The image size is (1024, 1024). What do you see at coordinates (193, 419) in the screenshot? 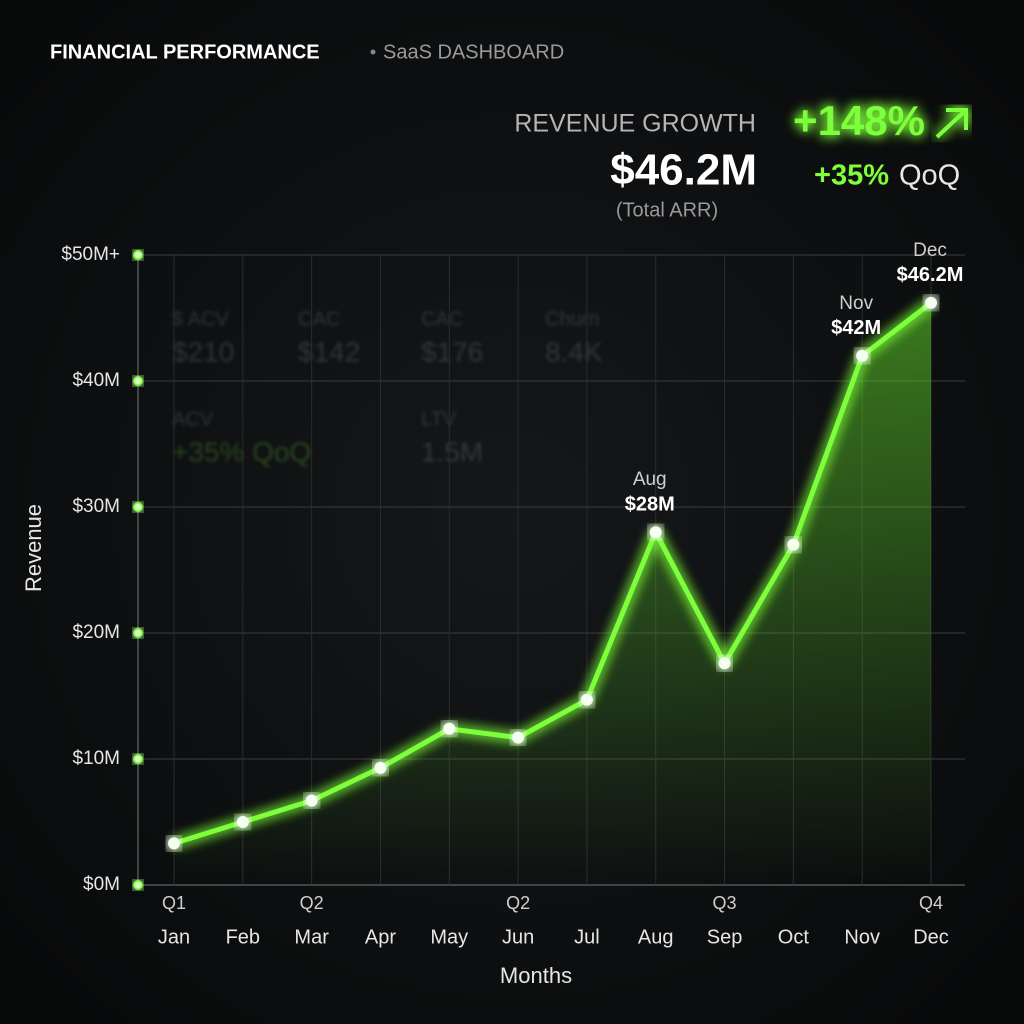
I see `card-label: ACV` at bounding box center [193, 419].